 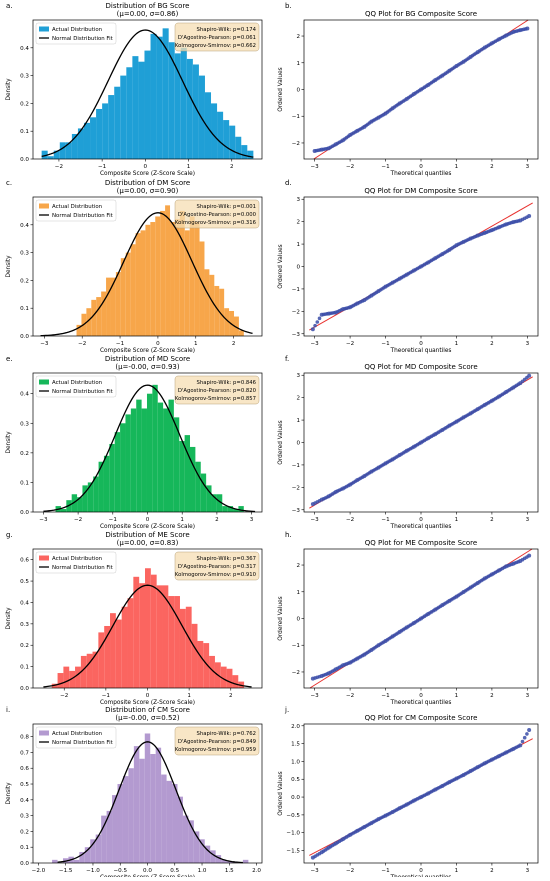 What do you see at coordinates (24, 337) in the screenshot?
I see `y-tick-label: 0.0` at bounding box center [24, 337].